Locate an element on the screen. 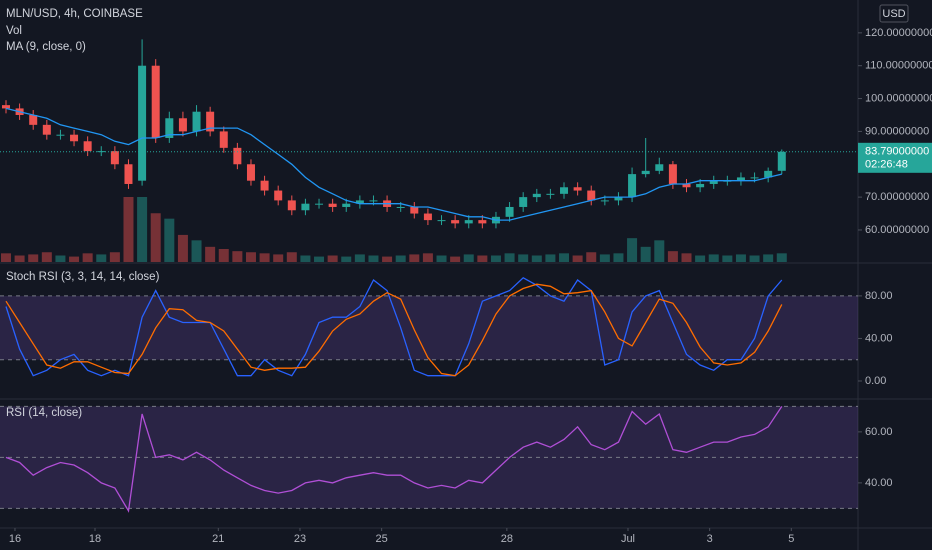 This screenshot has width=932, height=550. chart-title: MLN/USD, 4h, COINBASE is located at coordinates (74, 14).